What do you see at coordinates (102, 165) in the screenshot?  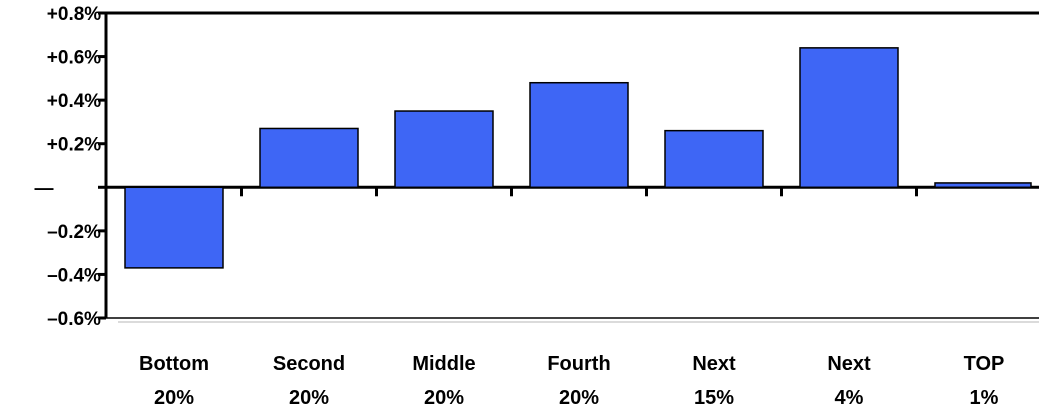 I see `y-axis-ticks` at bounding box center [102, 165].